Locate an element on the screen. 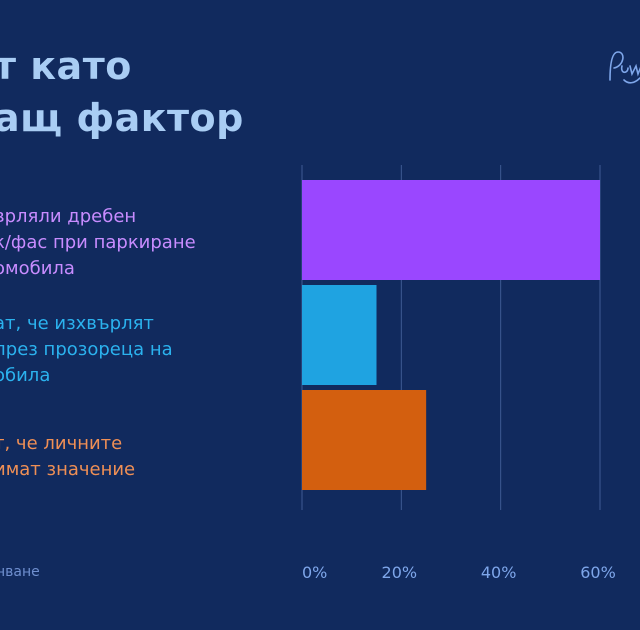  x-tick-label-0: 0% is located at coordinates (314, 572).